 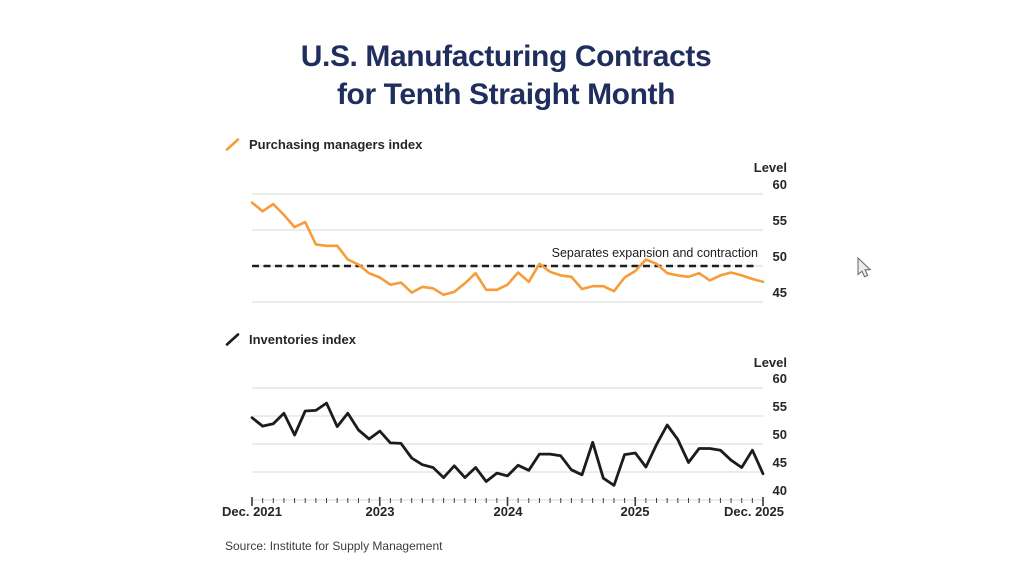 I want to click on inventories-y-tick-label-60: 60, so click(x=779, y=378).